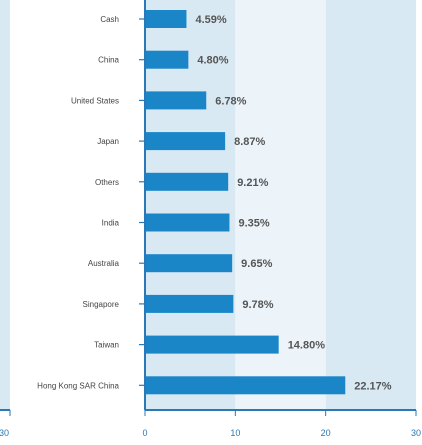  What do you see at coordinates (253, 224) in the screenshot?
I see `data-value-label: 9.35%` at bounding box center [253, 224].